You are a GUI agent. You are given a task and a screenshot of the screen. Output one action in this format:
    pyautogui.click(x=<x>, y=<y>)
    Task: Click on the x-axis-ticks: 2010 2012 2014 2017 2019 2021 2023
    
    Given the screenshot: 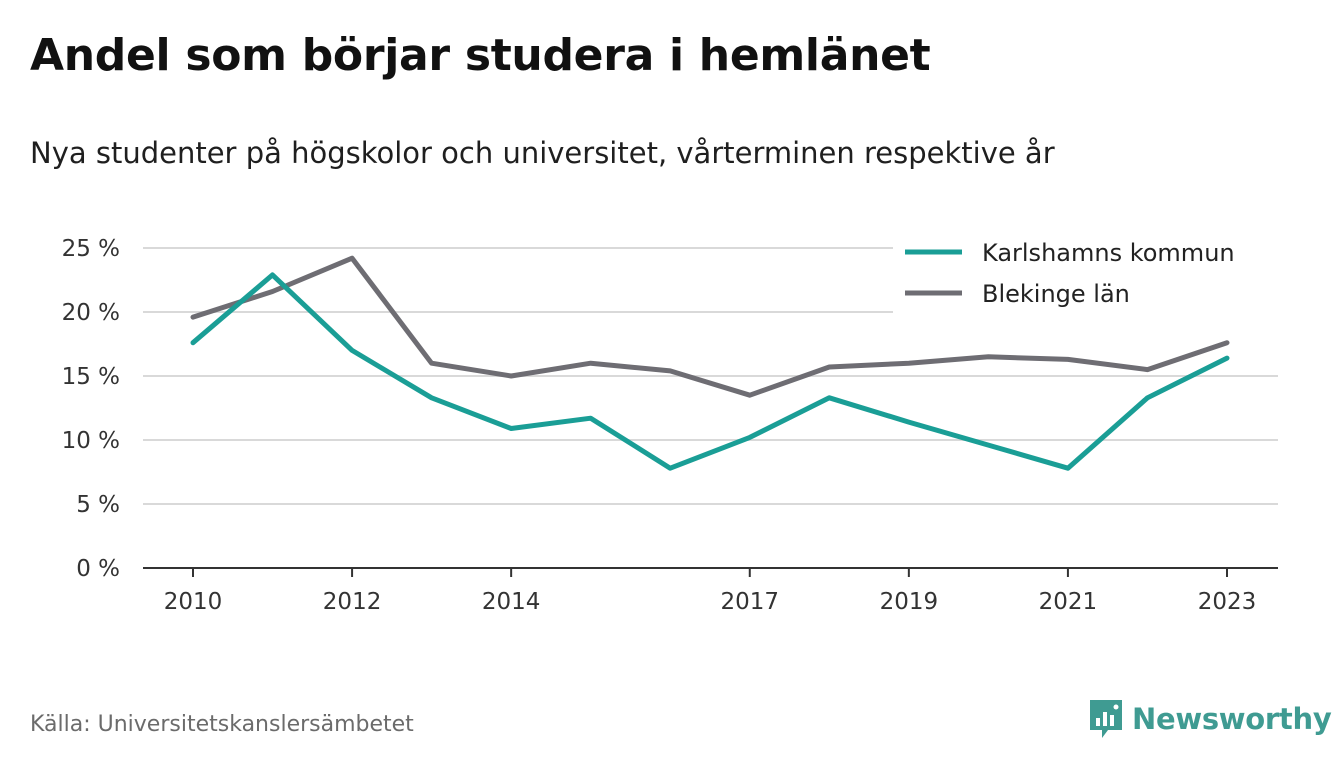 What is the action you would take?
    pyautogui.click(x=710, y=591)
    